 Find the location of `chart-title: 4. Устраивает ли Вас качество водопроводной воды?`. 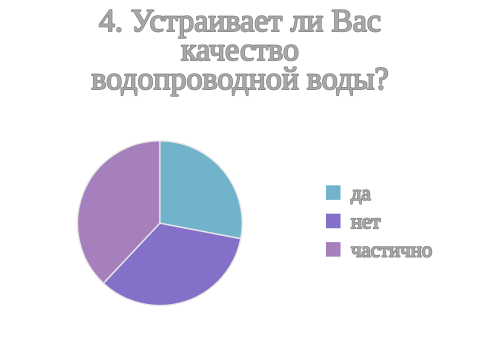

chart-title: 4. Устраивает ли Вас качество водопроводной воды? is located at coordinates (240, 53).